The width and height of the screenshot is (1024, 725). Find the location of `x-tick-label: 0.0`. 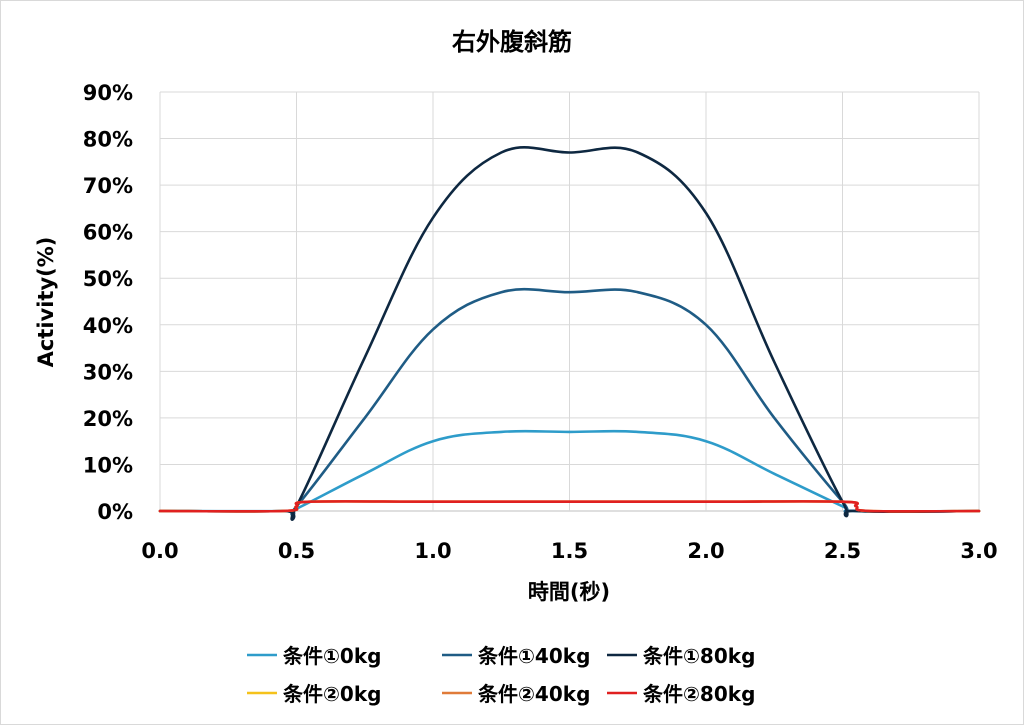

x-tick-label: 0.0 is located at coordinates (159, 551).